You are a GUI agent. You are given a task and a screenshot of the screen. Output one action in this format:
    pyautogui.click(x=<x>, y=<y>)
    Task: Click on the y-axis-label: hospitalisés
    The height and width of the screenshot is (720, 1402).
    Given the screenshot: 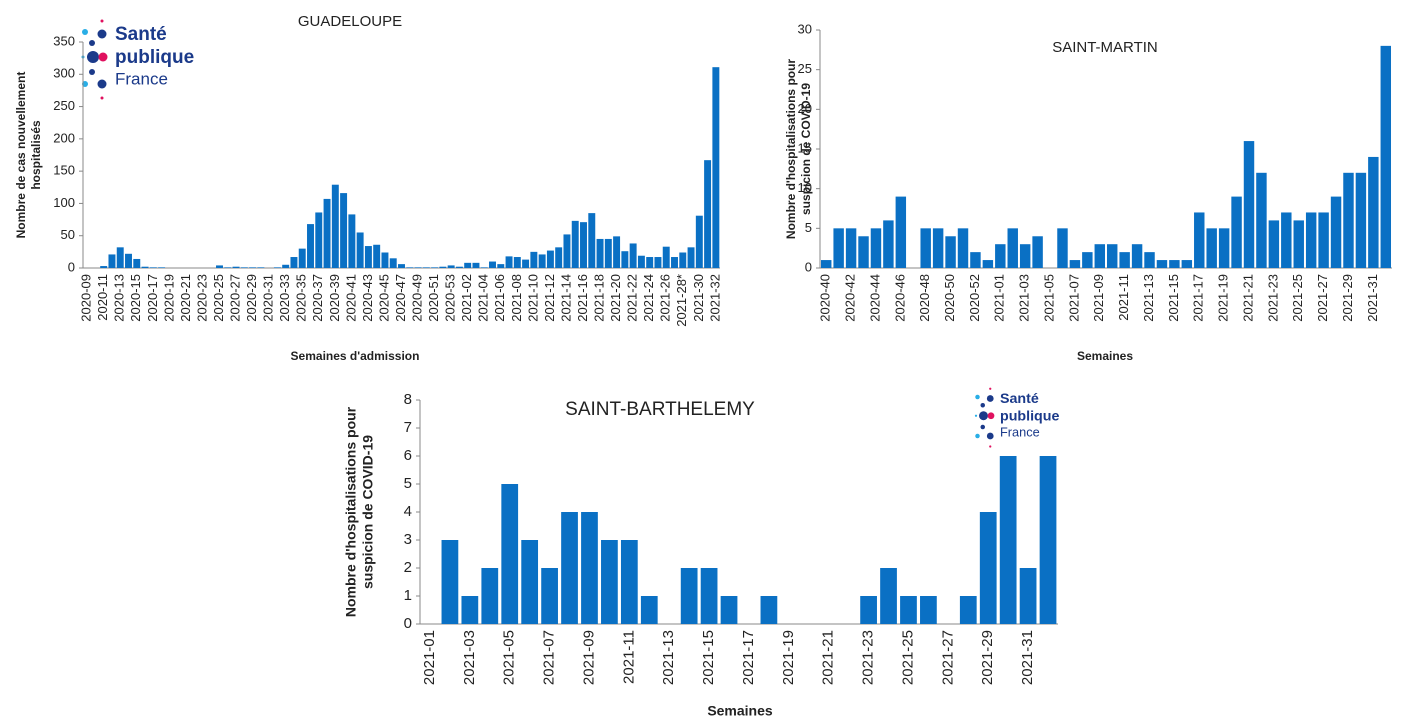 What is the action you would take?
    pyautogui.click(x=36, y=155)
    